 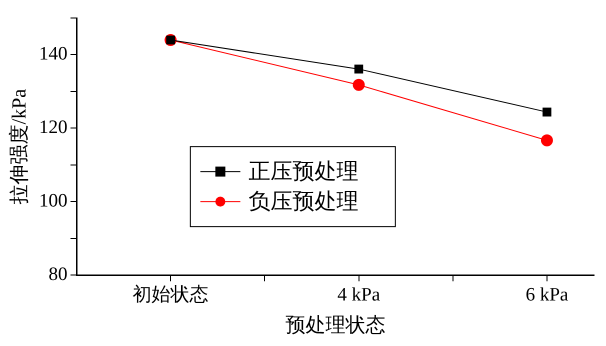 What do you see at coordinates (170, 295) in the screenshot?
I see `x-tick-label: 初始状态` at bounding box center [170, 295].